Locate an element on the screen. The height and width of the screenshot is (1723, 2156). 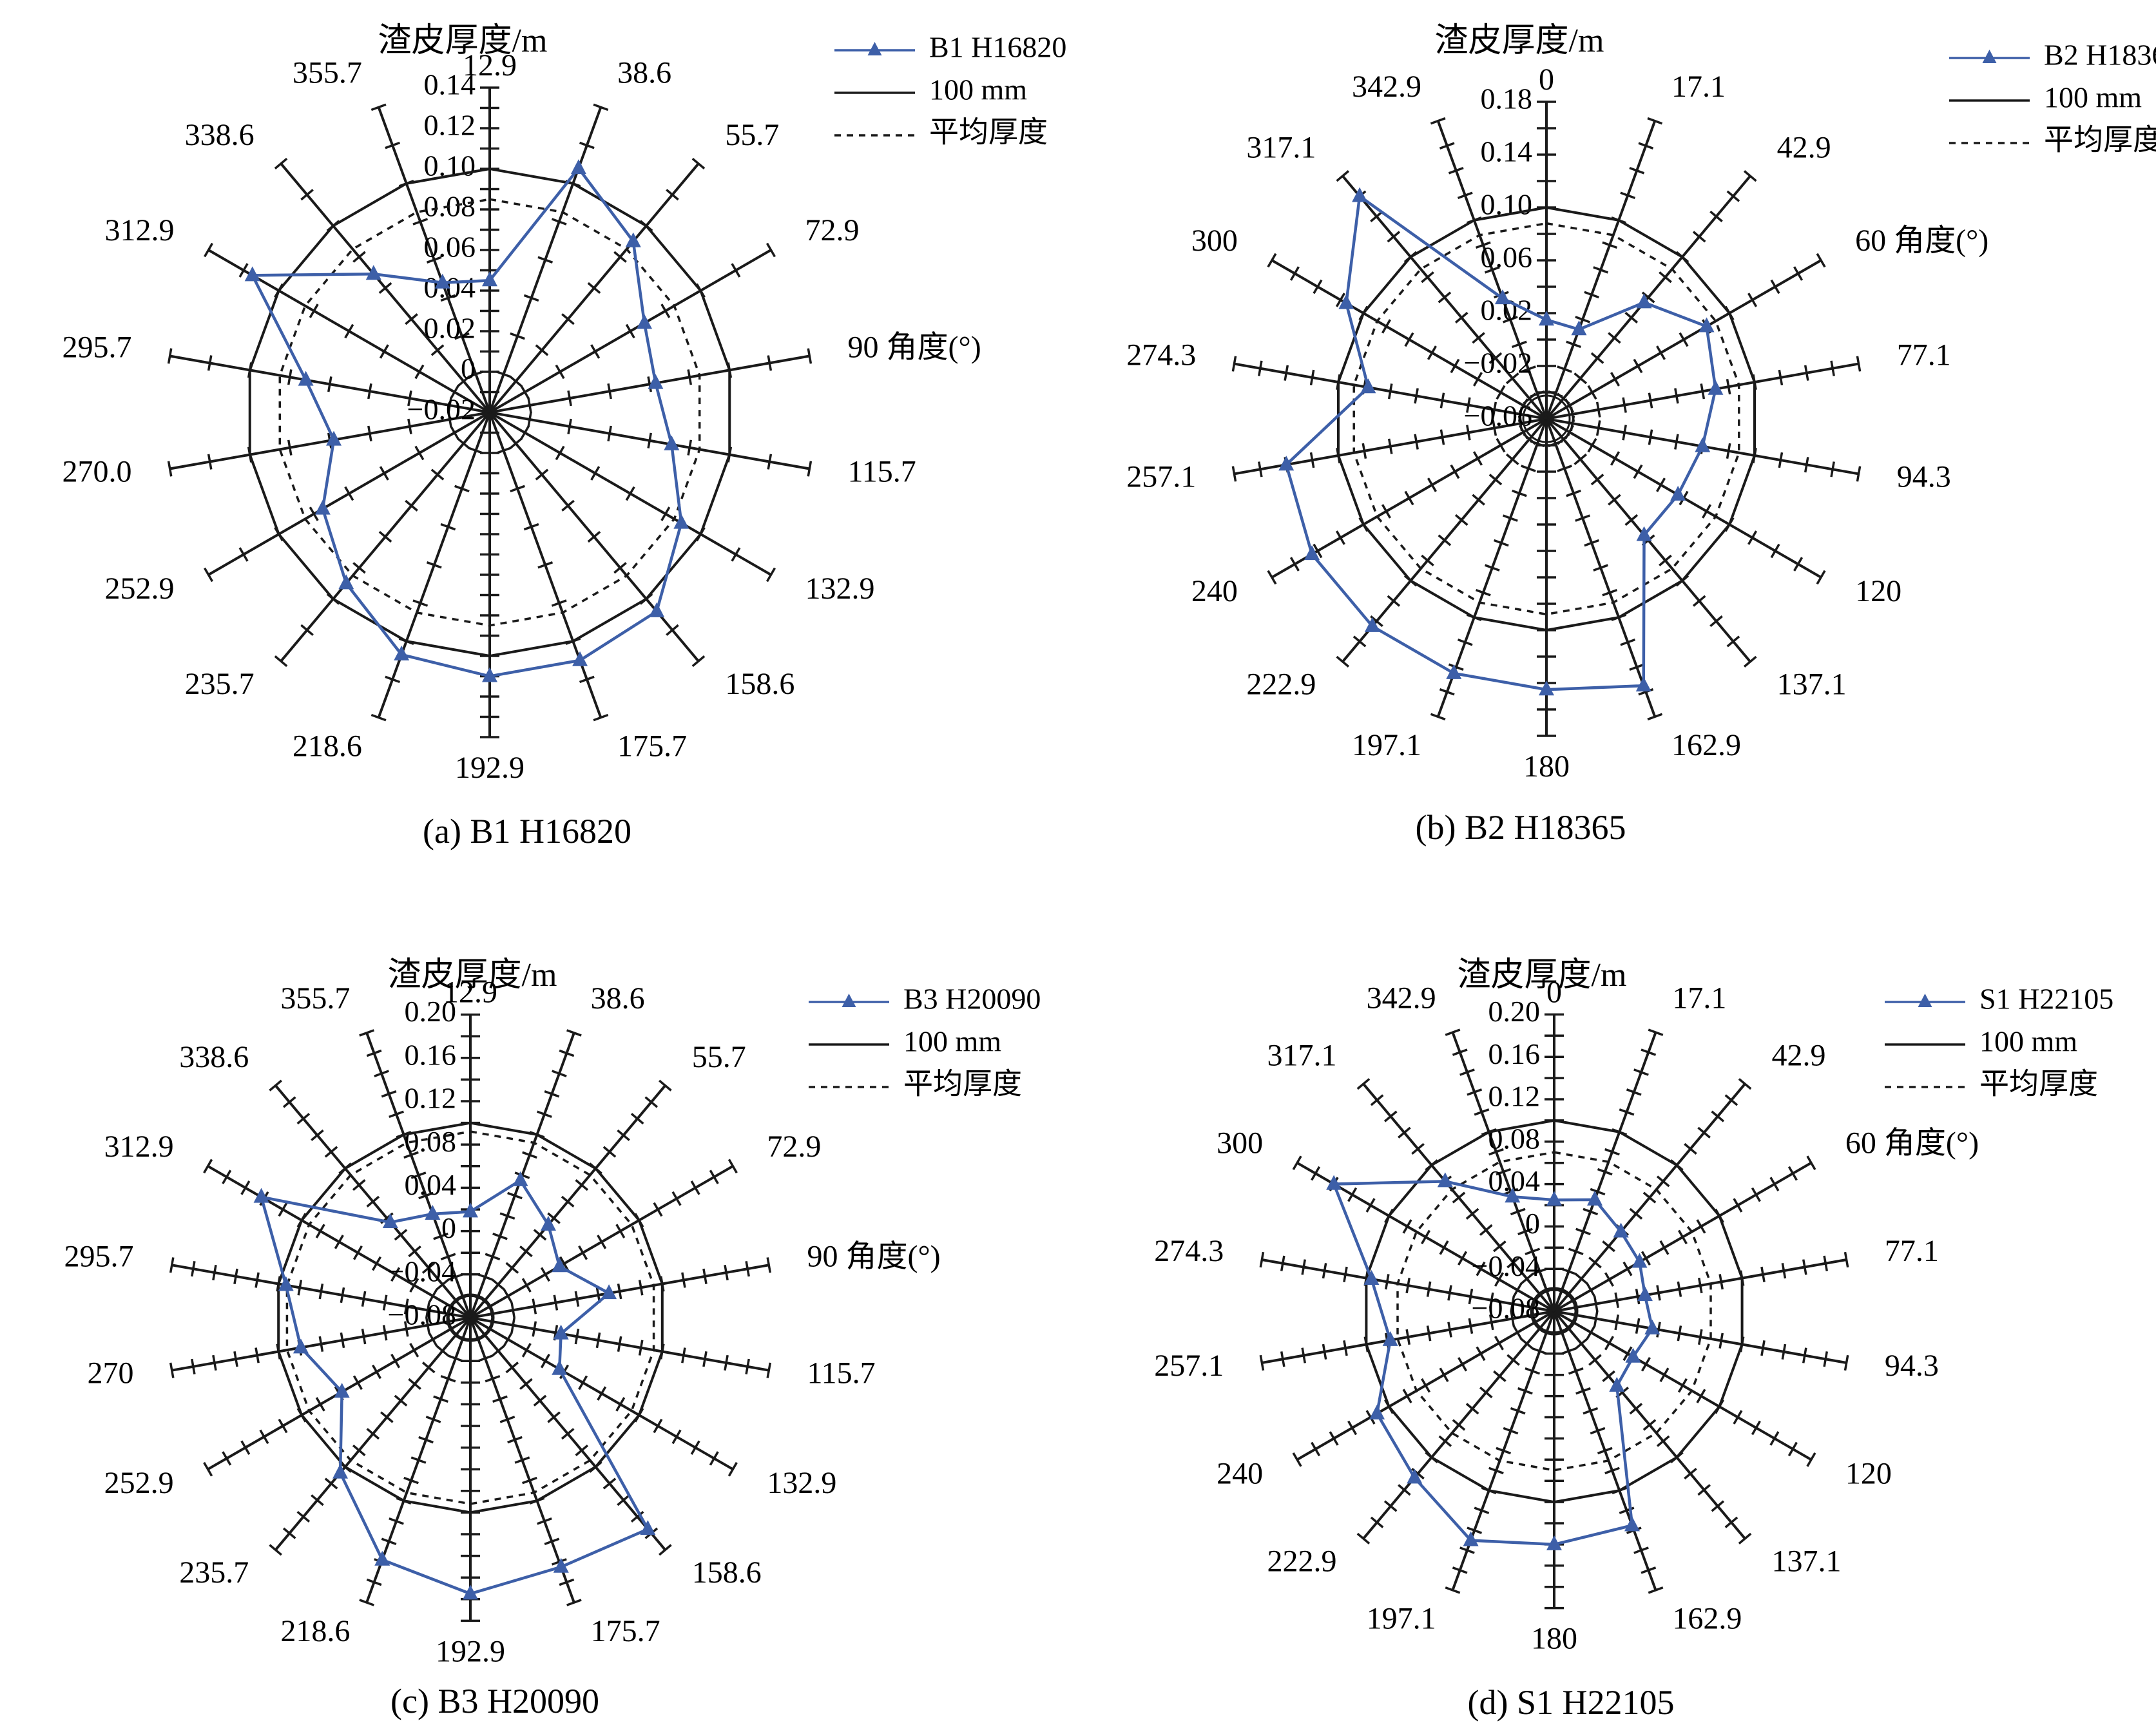
axis-title-d: 渣皮厚度/m is located at coordinates (1542, 975).